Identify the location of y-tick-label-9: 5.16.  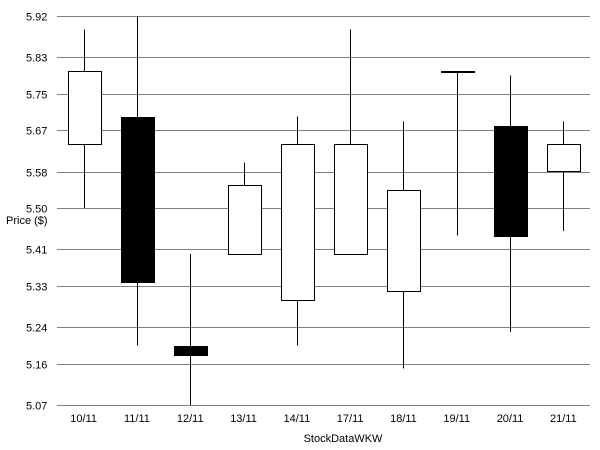
(36, 366).